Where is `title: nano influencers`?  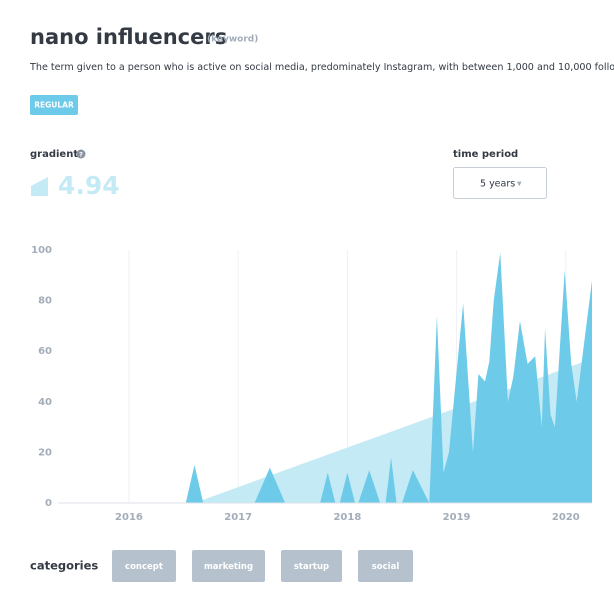
title: nano influencers is located at coordinates (128, 37).